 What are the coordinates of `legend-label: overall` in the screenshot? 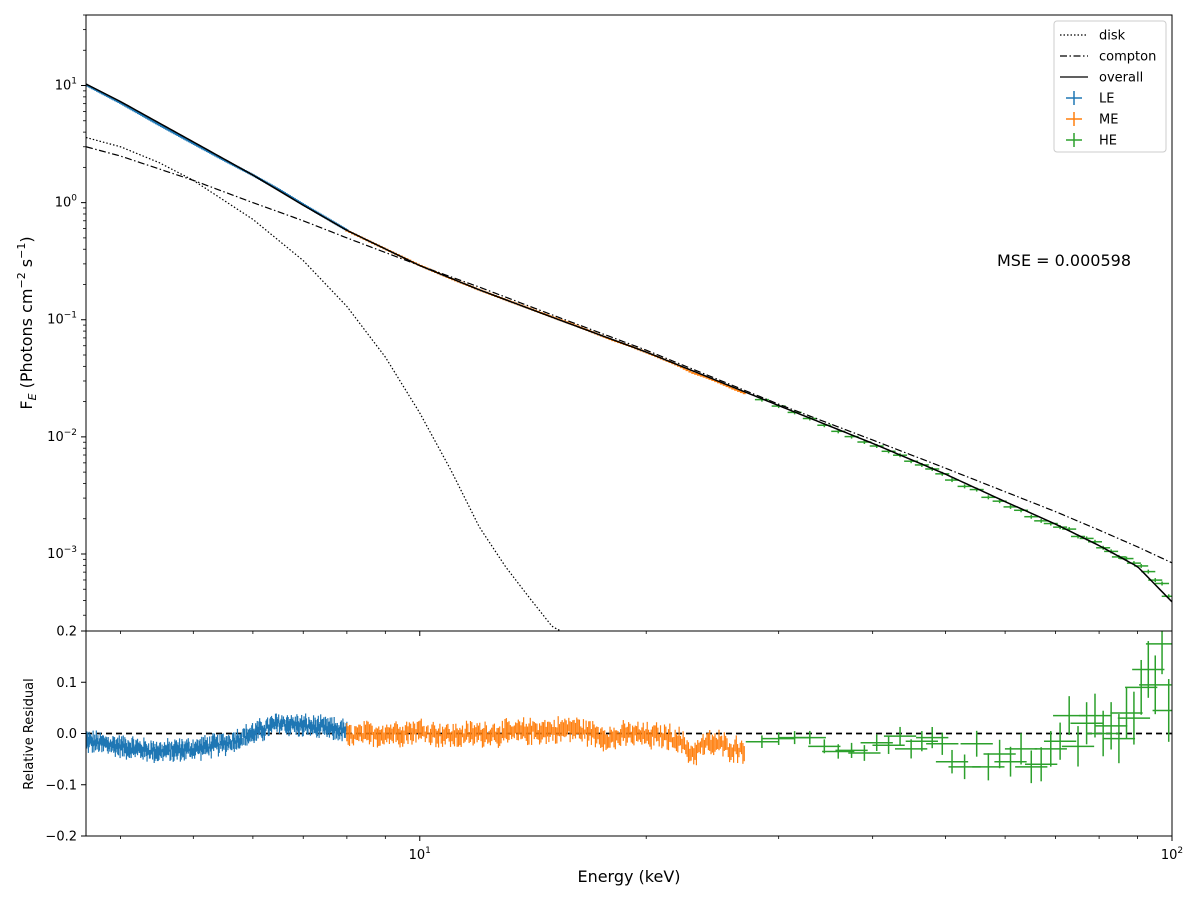 It's located at (1121, 78).